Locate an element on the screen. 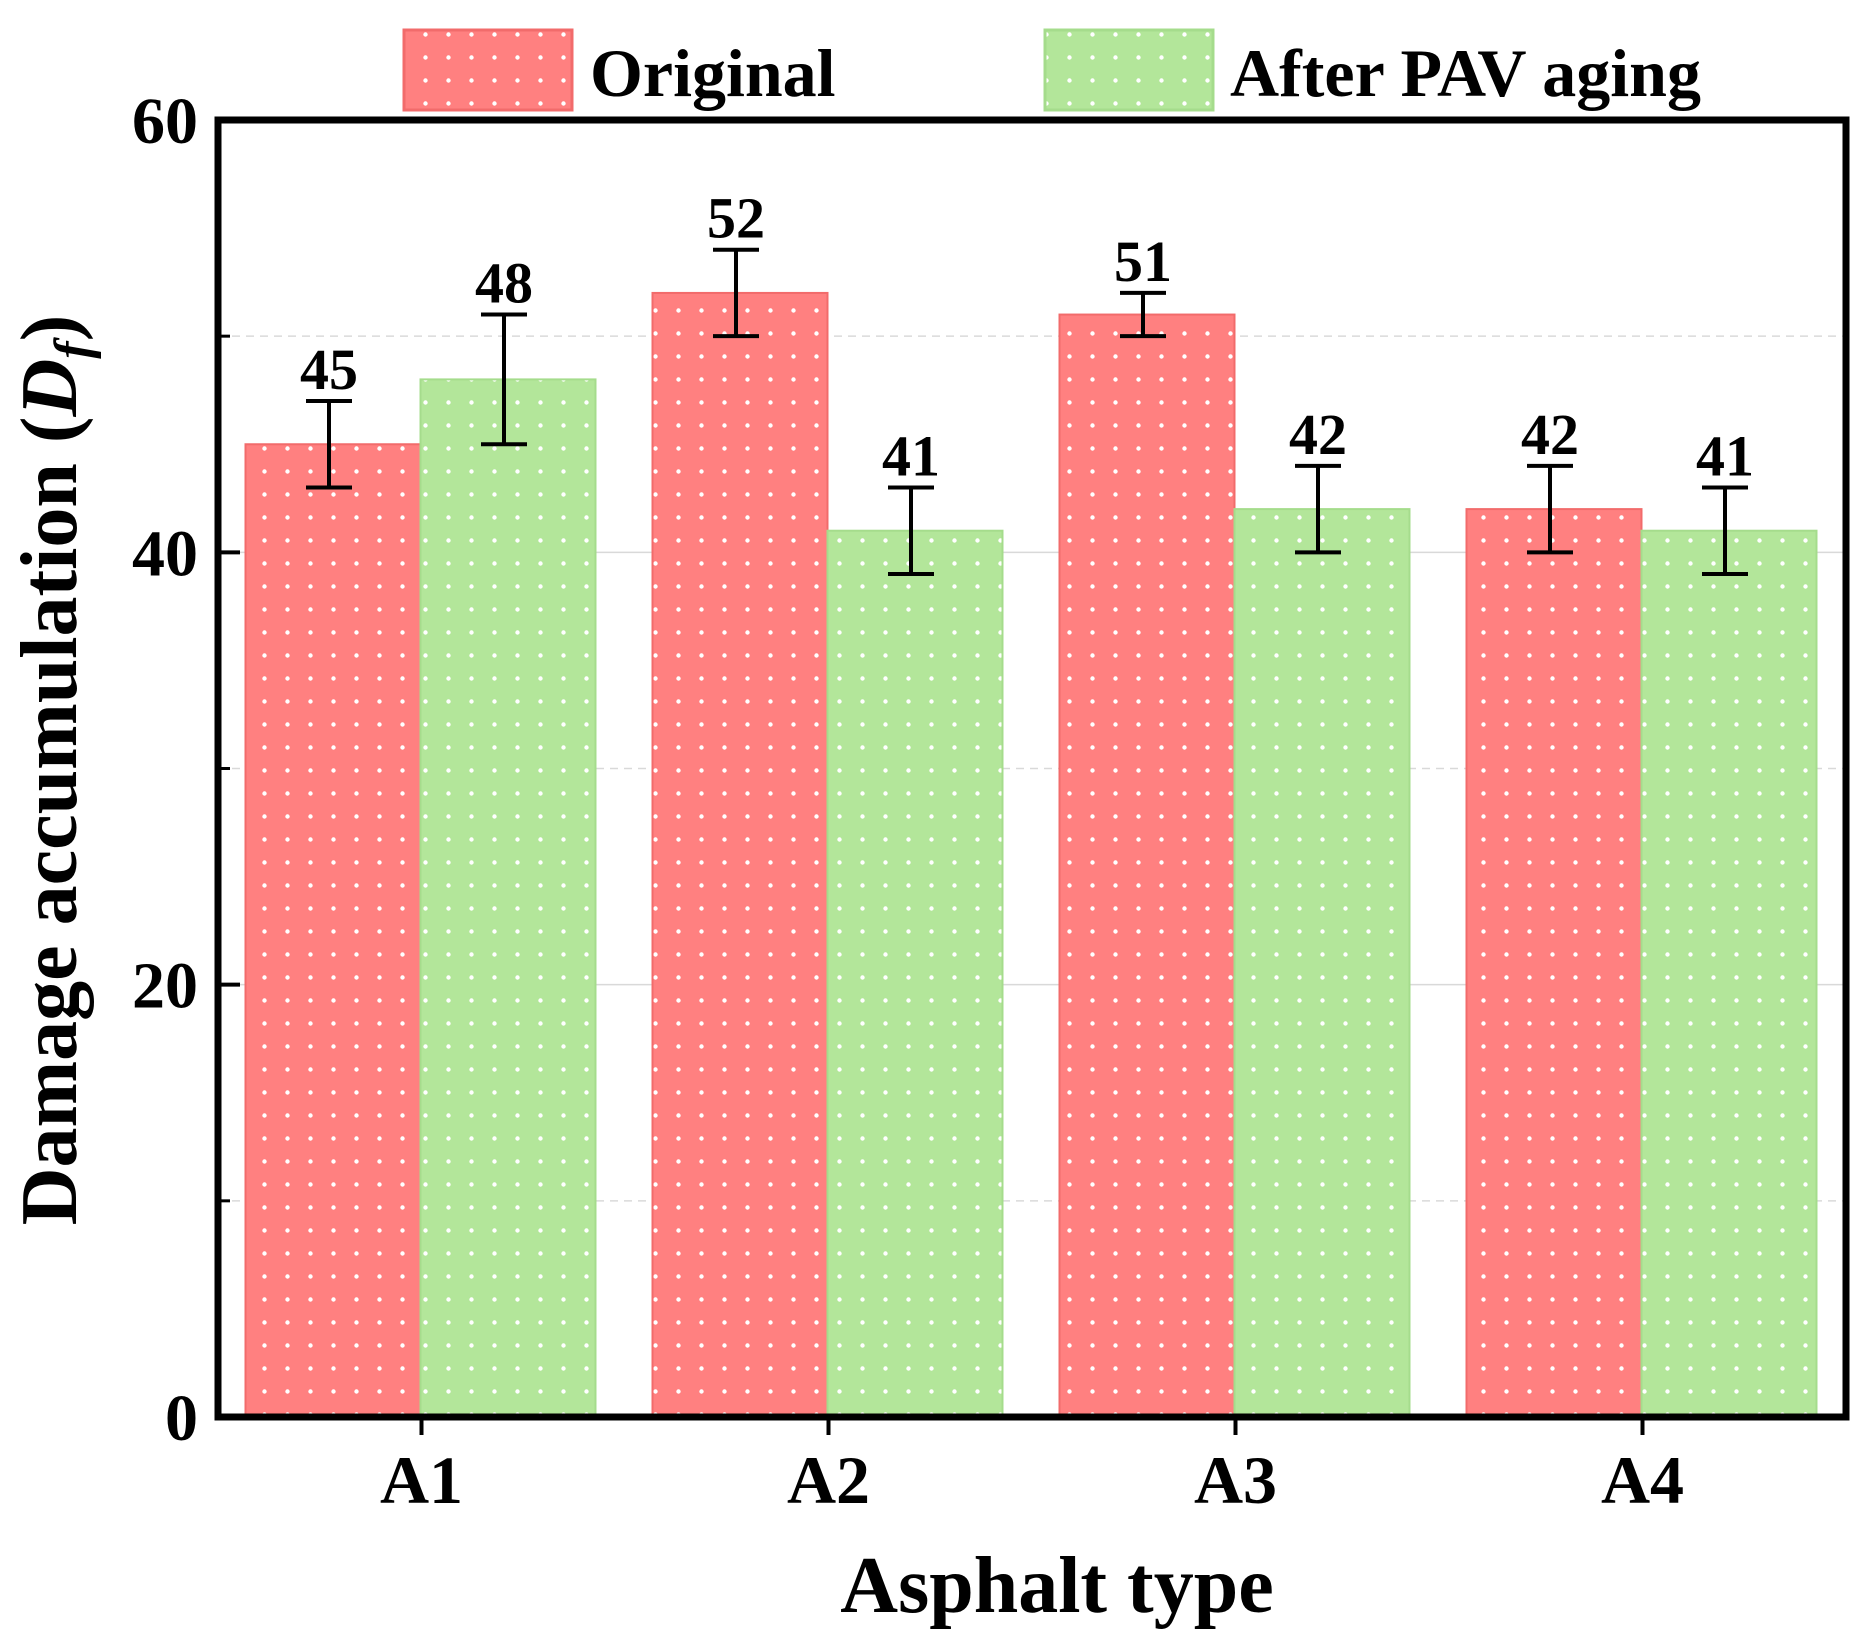 This screenshot has height=1649, width=1872. y-axis-title-subscript: f is located at coordinates (73, 348).